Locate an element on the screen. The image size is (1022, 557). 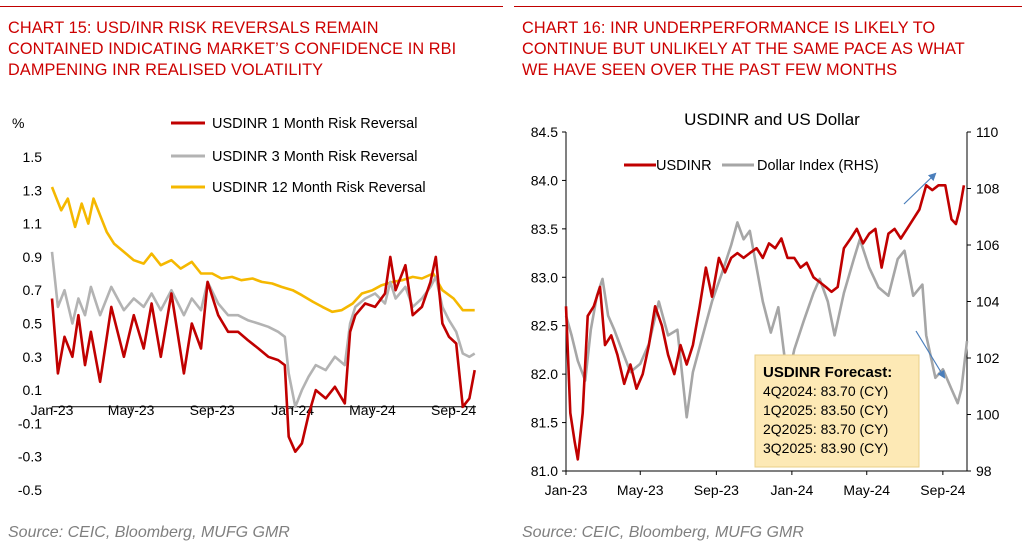
y-tick-label: 1.1 is located at coordinates (33, 224).